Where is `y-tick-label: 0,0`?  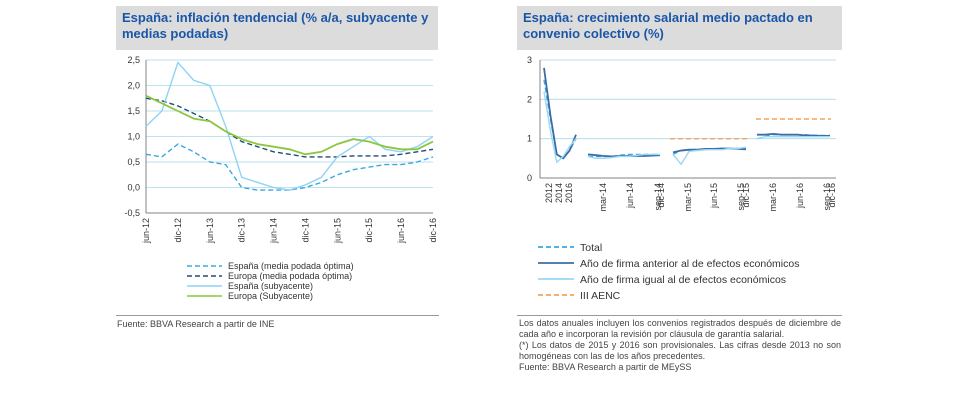 y-tick-label: 0,0 is located at coordinates (133, 188).